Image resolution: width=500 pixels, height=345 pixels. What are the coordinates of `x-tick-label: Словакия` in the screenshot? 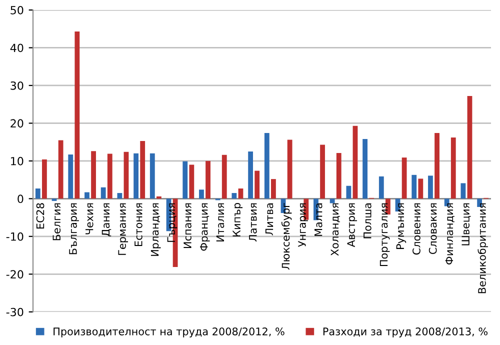 It's located at (432, 228).